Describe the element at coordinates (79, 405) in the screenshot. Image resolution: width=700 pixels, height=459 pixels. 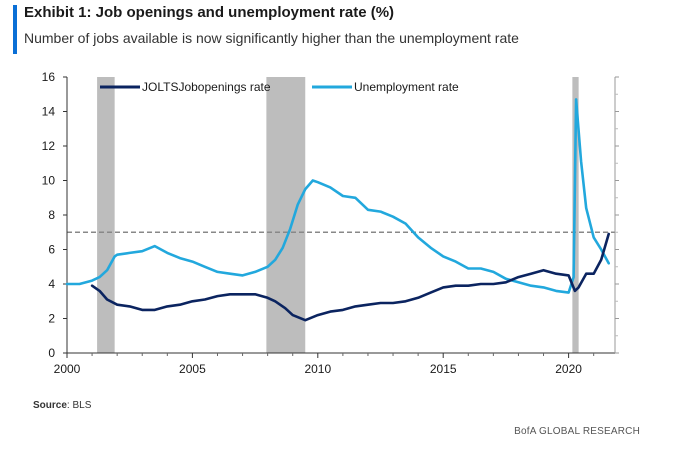
I see `source-value: : BLS` at that location.